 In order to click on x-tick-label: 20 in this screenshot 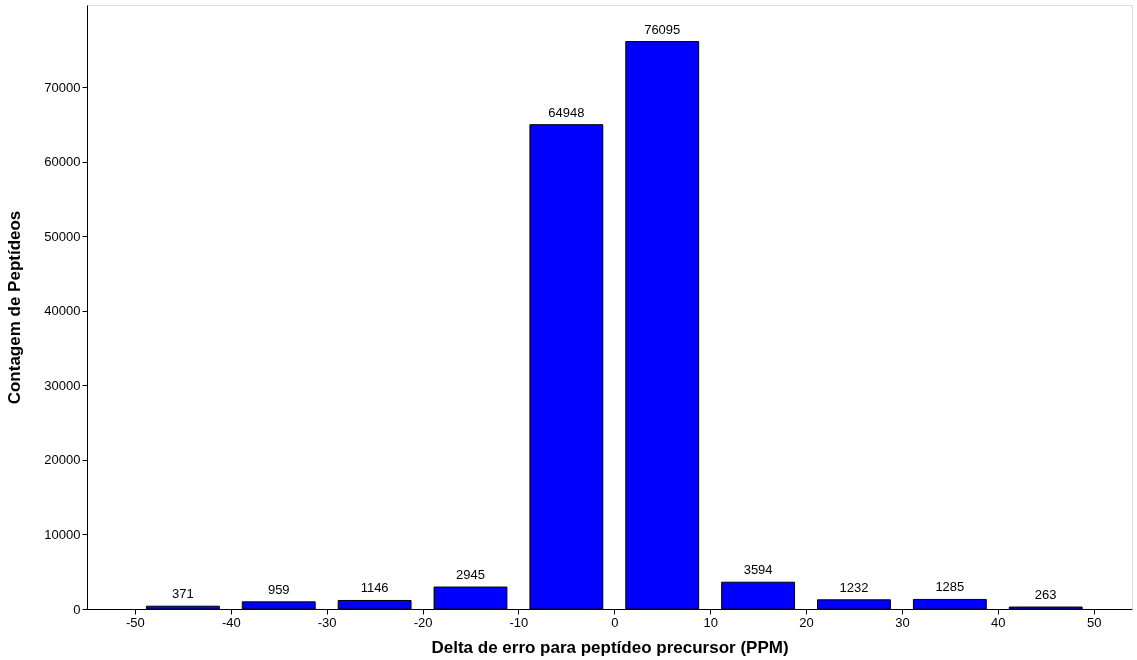, I will do `click(806, 622)`.